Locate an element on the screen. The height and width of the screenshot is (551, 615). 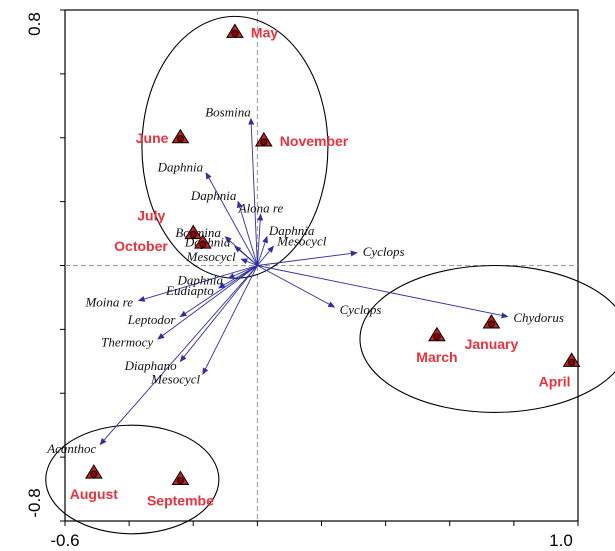
month-label: March is located at coordinates (436, 357).